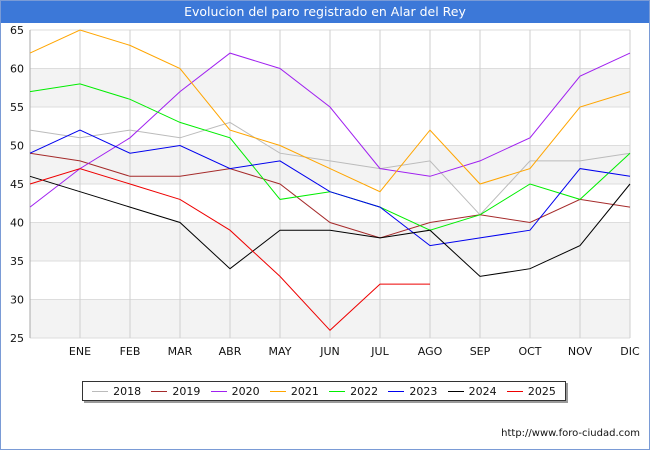 This screenshot has height=450, width=650. Describe the element at coordinates (245, 391) in the screenshot. I see `legend-label: 2020` at that location.